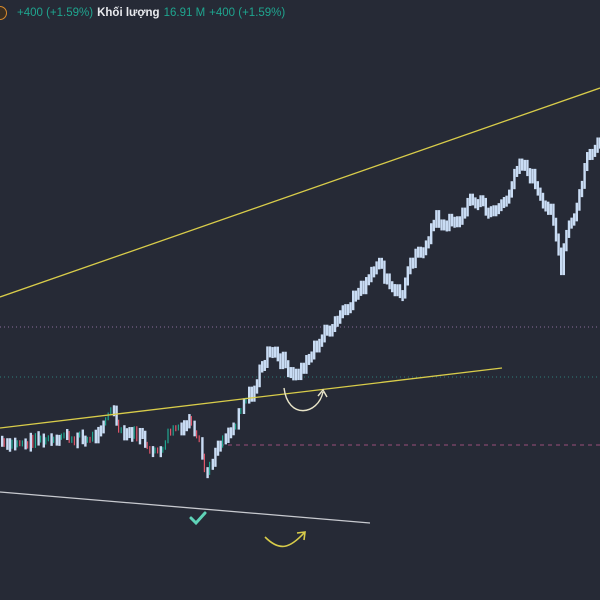  I want to click on price-change: +400 (+1.59%), so click(55, 13).